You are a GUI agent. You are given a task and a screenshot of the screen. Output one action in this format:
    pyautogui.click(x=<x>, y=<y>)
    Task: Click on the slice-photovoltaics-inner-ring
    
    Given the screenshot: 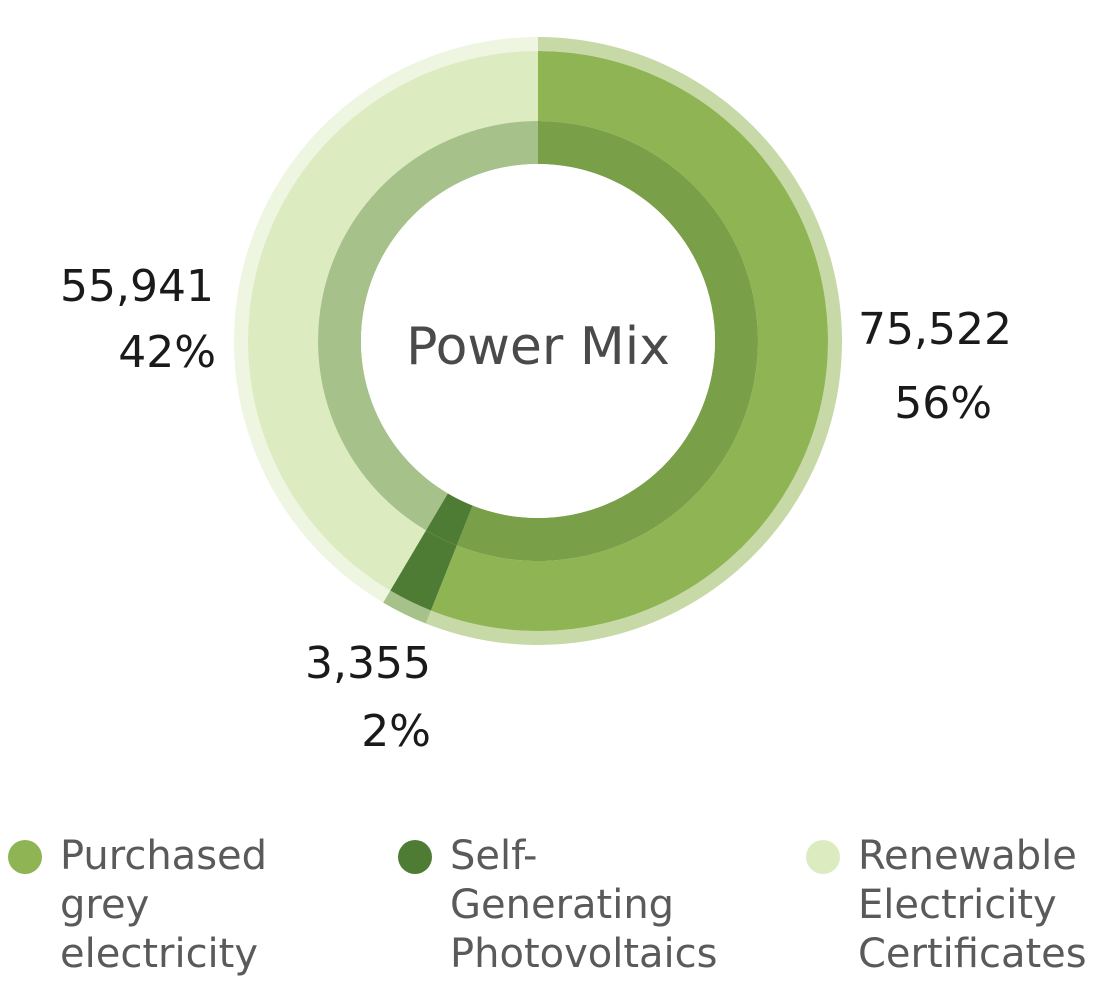 What is the action you would take?
    pyautogui.click(x=449, y=519)
    